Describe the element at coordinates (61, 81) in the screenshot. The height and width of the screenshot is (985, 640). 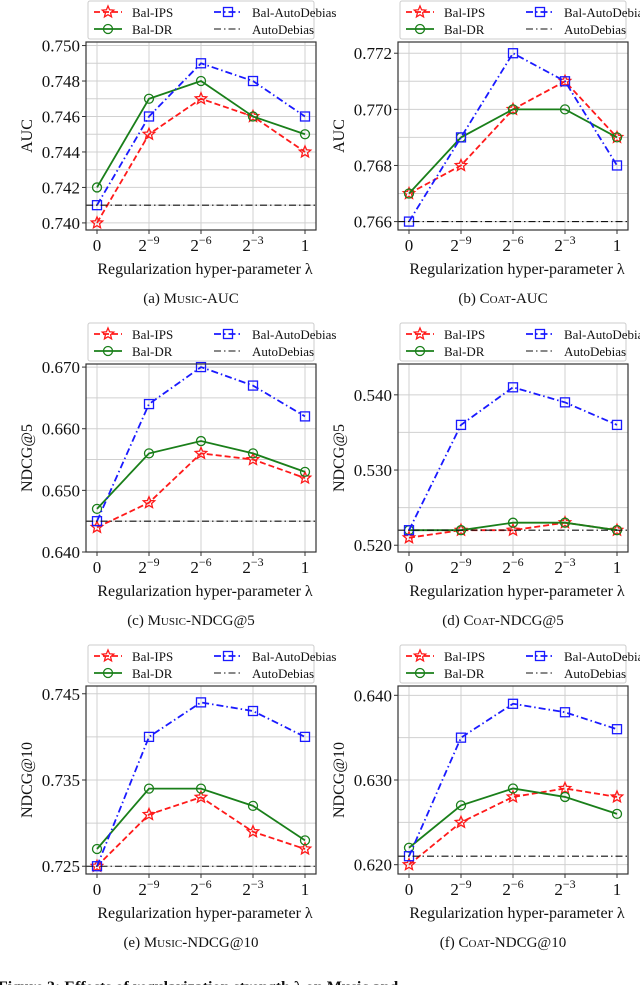
I see `y-tick-label: 0.748` at that location.